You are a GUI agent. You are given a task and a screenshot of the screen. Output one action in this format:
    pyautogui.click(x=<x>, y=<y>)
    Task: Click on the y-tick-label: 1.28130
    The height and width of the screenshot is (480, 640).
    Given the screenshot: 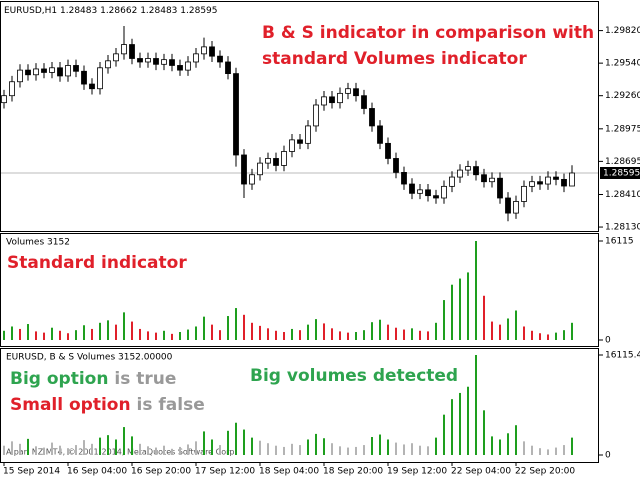 What is the action you would take?
    pyautogui.click(x=622, y=228)
    